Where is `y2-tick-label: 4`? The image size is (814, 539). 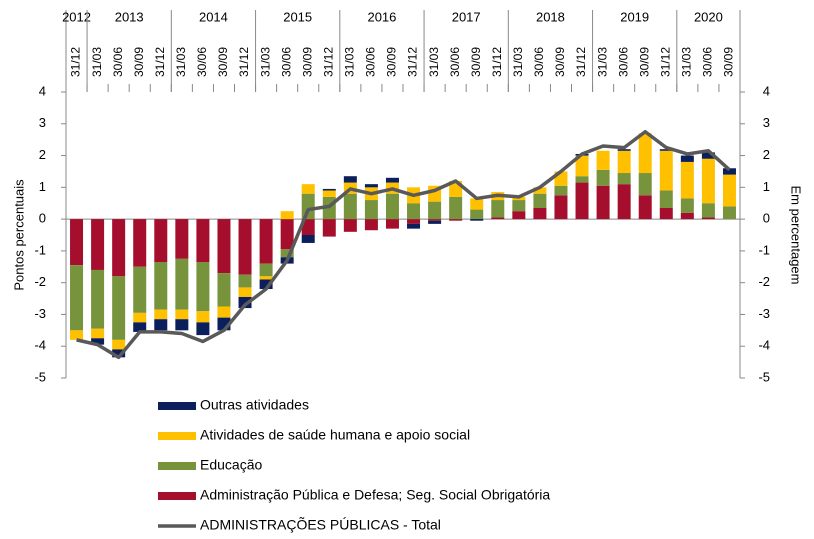
y2-tick-label: 4 is located at coordinates (766, 90).